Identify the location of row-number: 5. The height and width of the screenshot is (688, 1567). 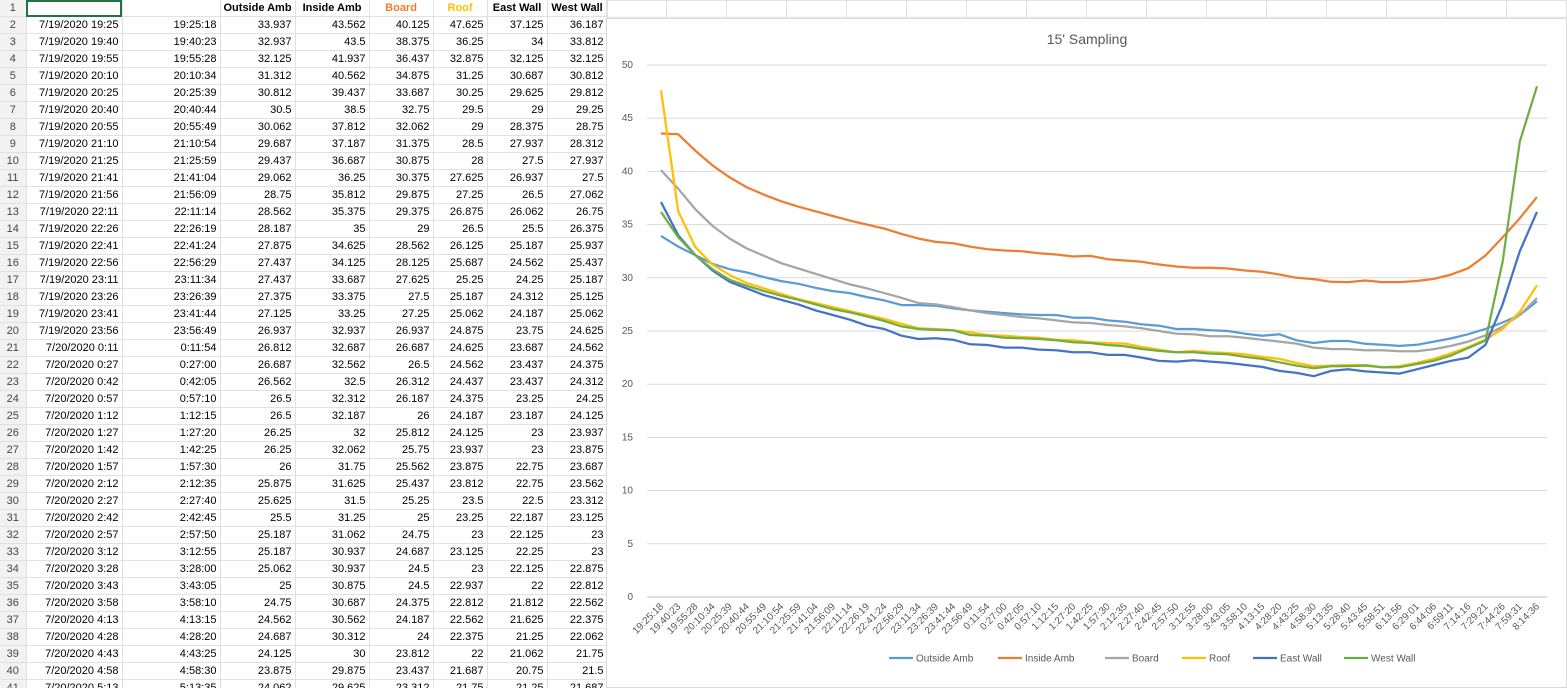
(13, 76).